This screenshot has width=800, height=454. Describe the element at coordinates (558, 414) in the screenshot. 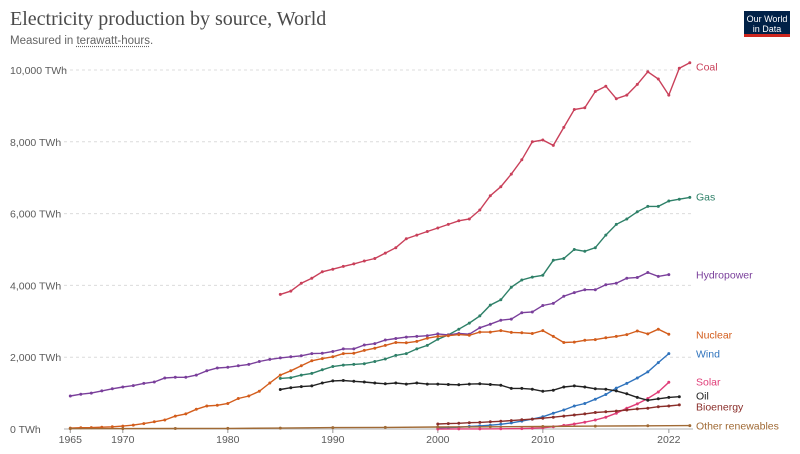

I see `series-line-bioenergy` at that location.